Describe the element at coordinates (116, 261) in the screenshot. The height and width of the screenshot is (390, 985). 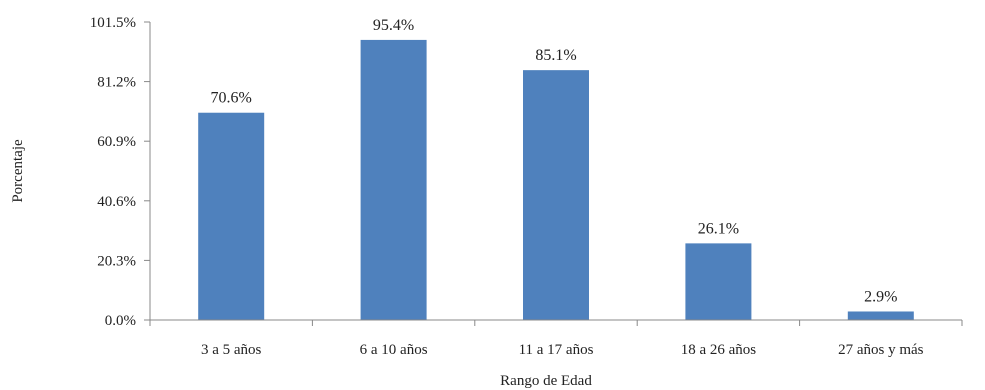
I see `y-tick-label: 20.3%` at that location.